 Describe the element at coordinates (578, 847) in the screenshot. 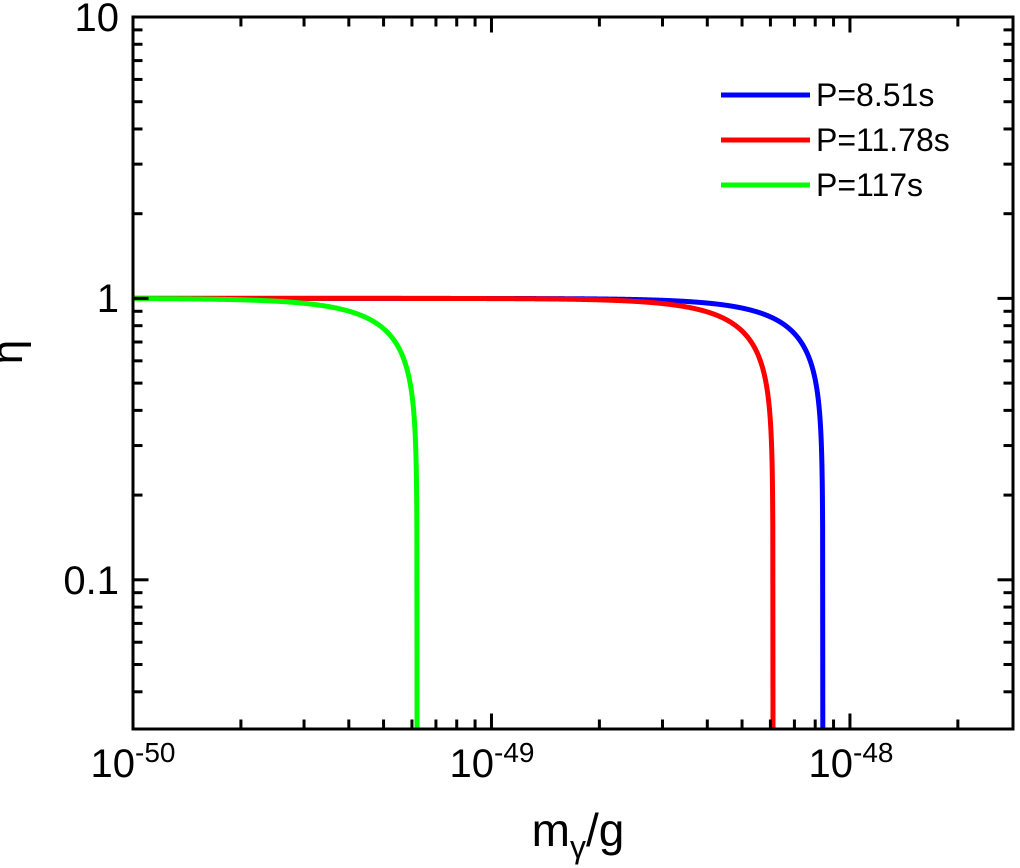

I see `x-axis-label-subscript: γ` at that location.